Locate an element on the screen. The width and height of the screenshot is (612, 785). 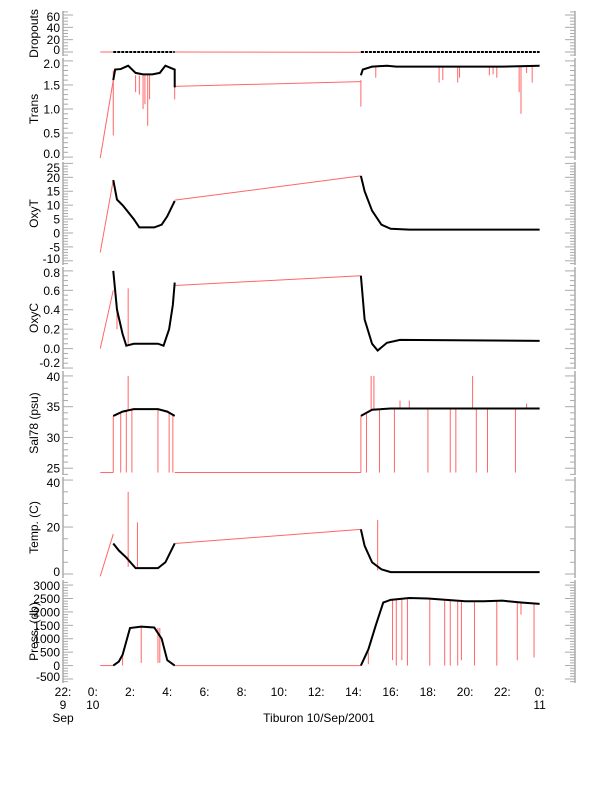
y-tick-label: 10 is located at coordinates (54, 206).